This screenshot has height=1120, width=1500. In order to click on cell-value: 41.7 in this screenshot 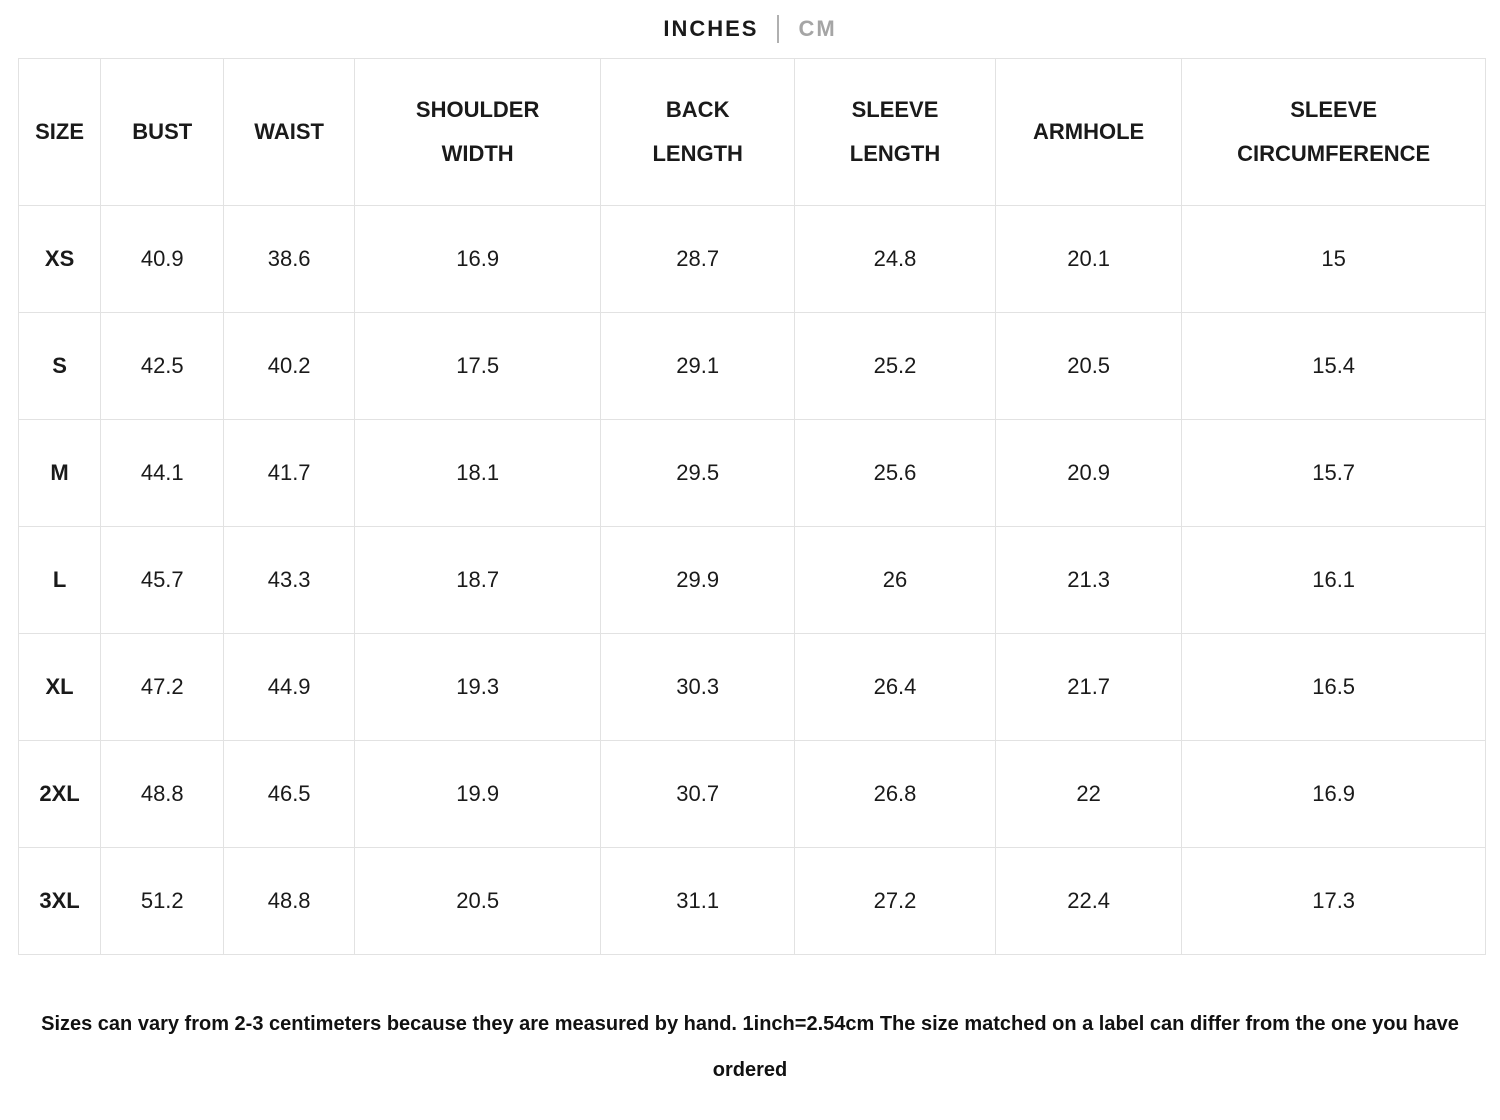, I will do `click(289, 473)`.